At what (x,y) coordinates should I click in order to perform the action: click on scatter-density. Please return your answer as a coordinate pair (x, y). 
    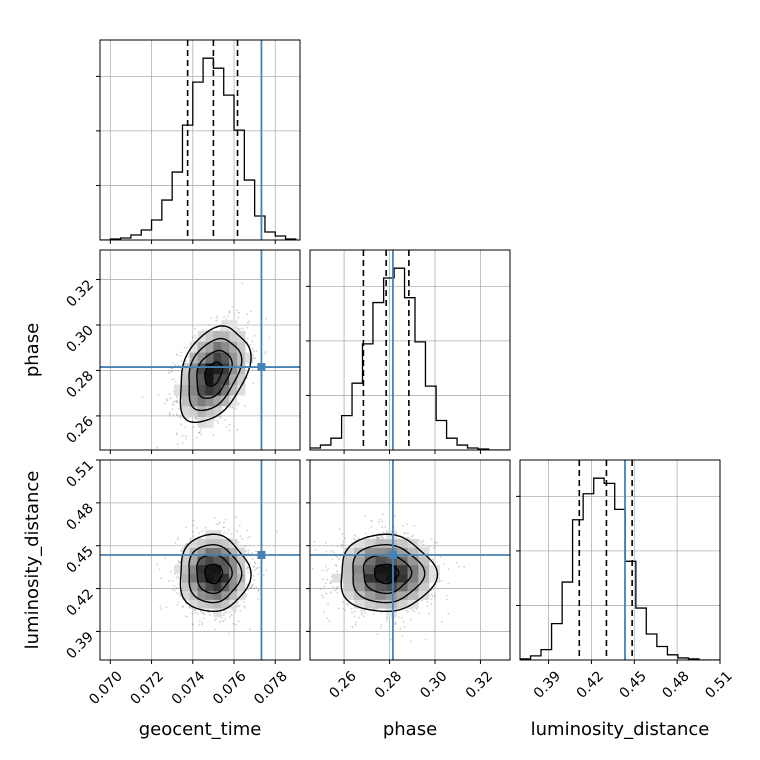
    Looking at the image, I should click on (200, 350).